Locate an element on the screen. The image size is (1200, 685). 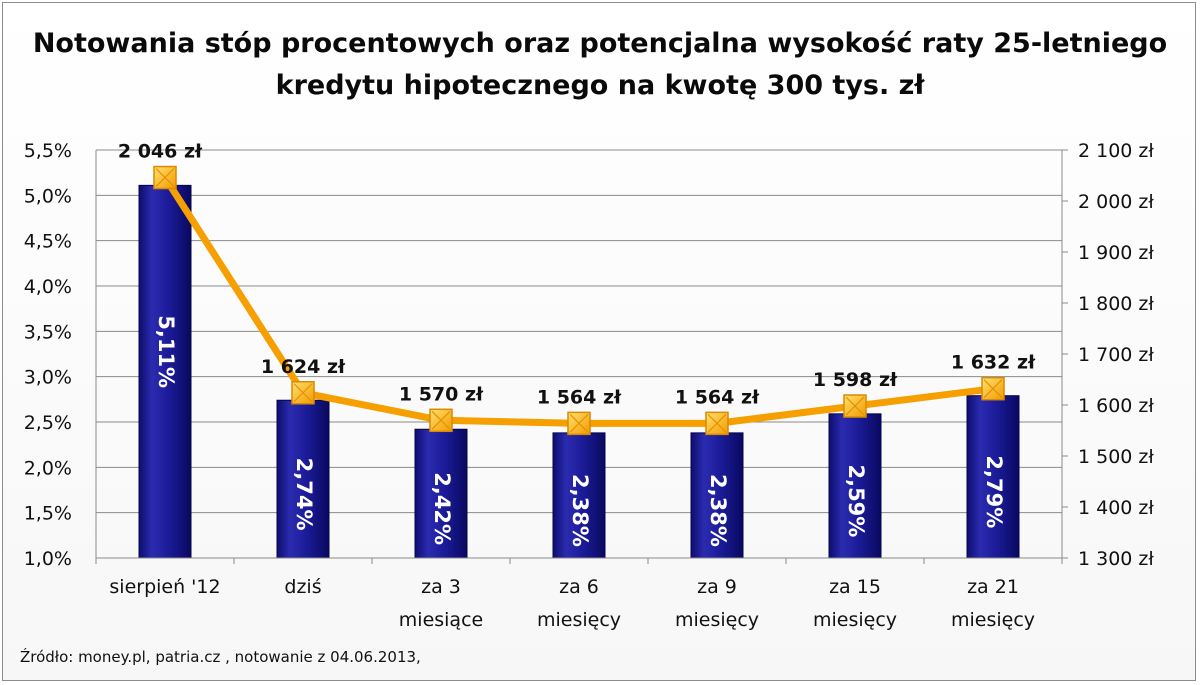
left-tick-label: 4,0% is located at coordinates (48, 287).